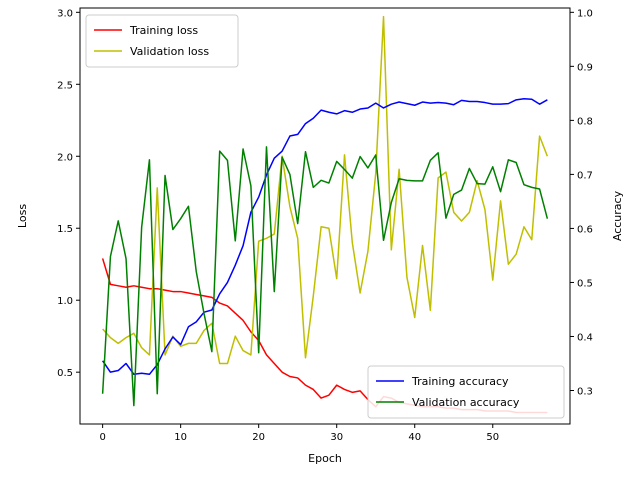 This screenshot has height=480, width=640. I want to click on y-right-tick-label: 0.9, so click(585, 67).